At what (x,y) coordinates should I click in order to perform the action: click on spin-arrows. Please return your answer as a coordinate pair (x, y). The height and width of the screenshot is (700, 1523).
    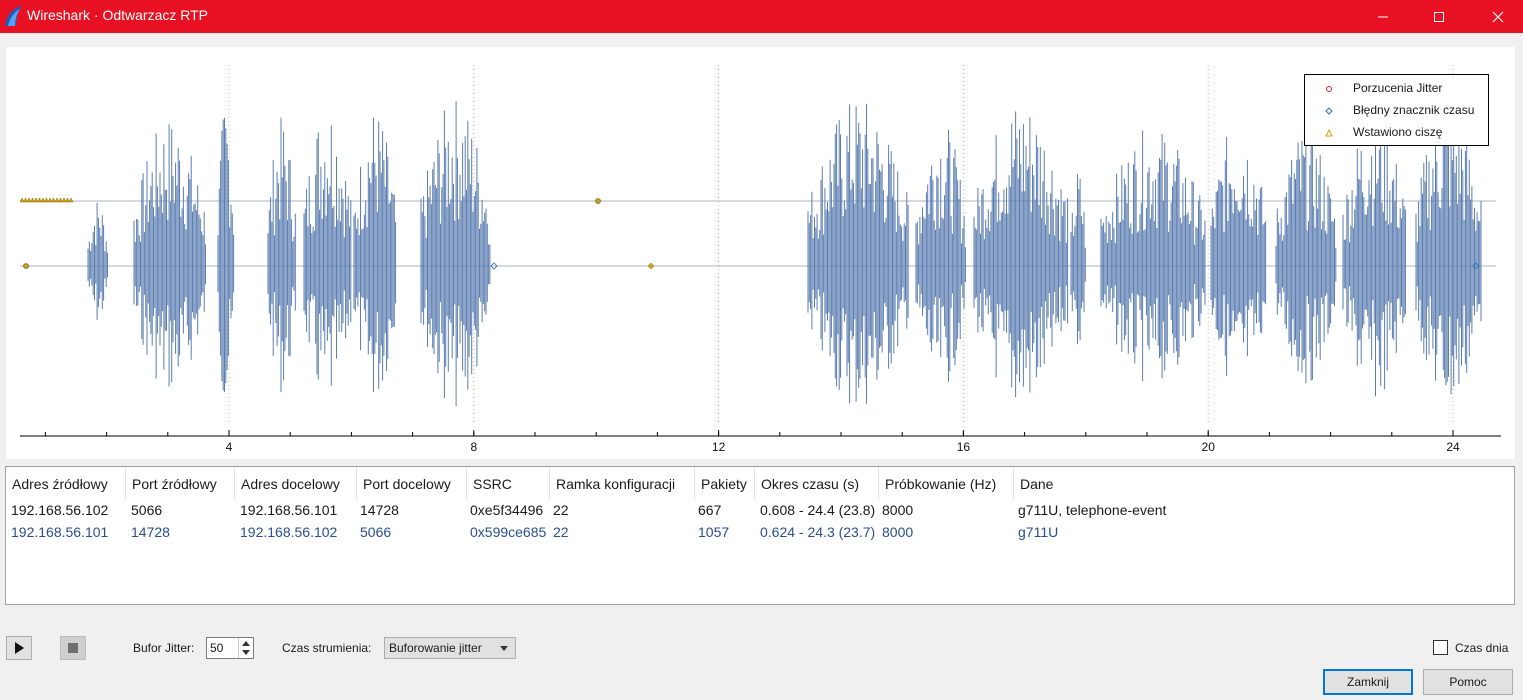
    Looking at the image, I should click on (245, 648).